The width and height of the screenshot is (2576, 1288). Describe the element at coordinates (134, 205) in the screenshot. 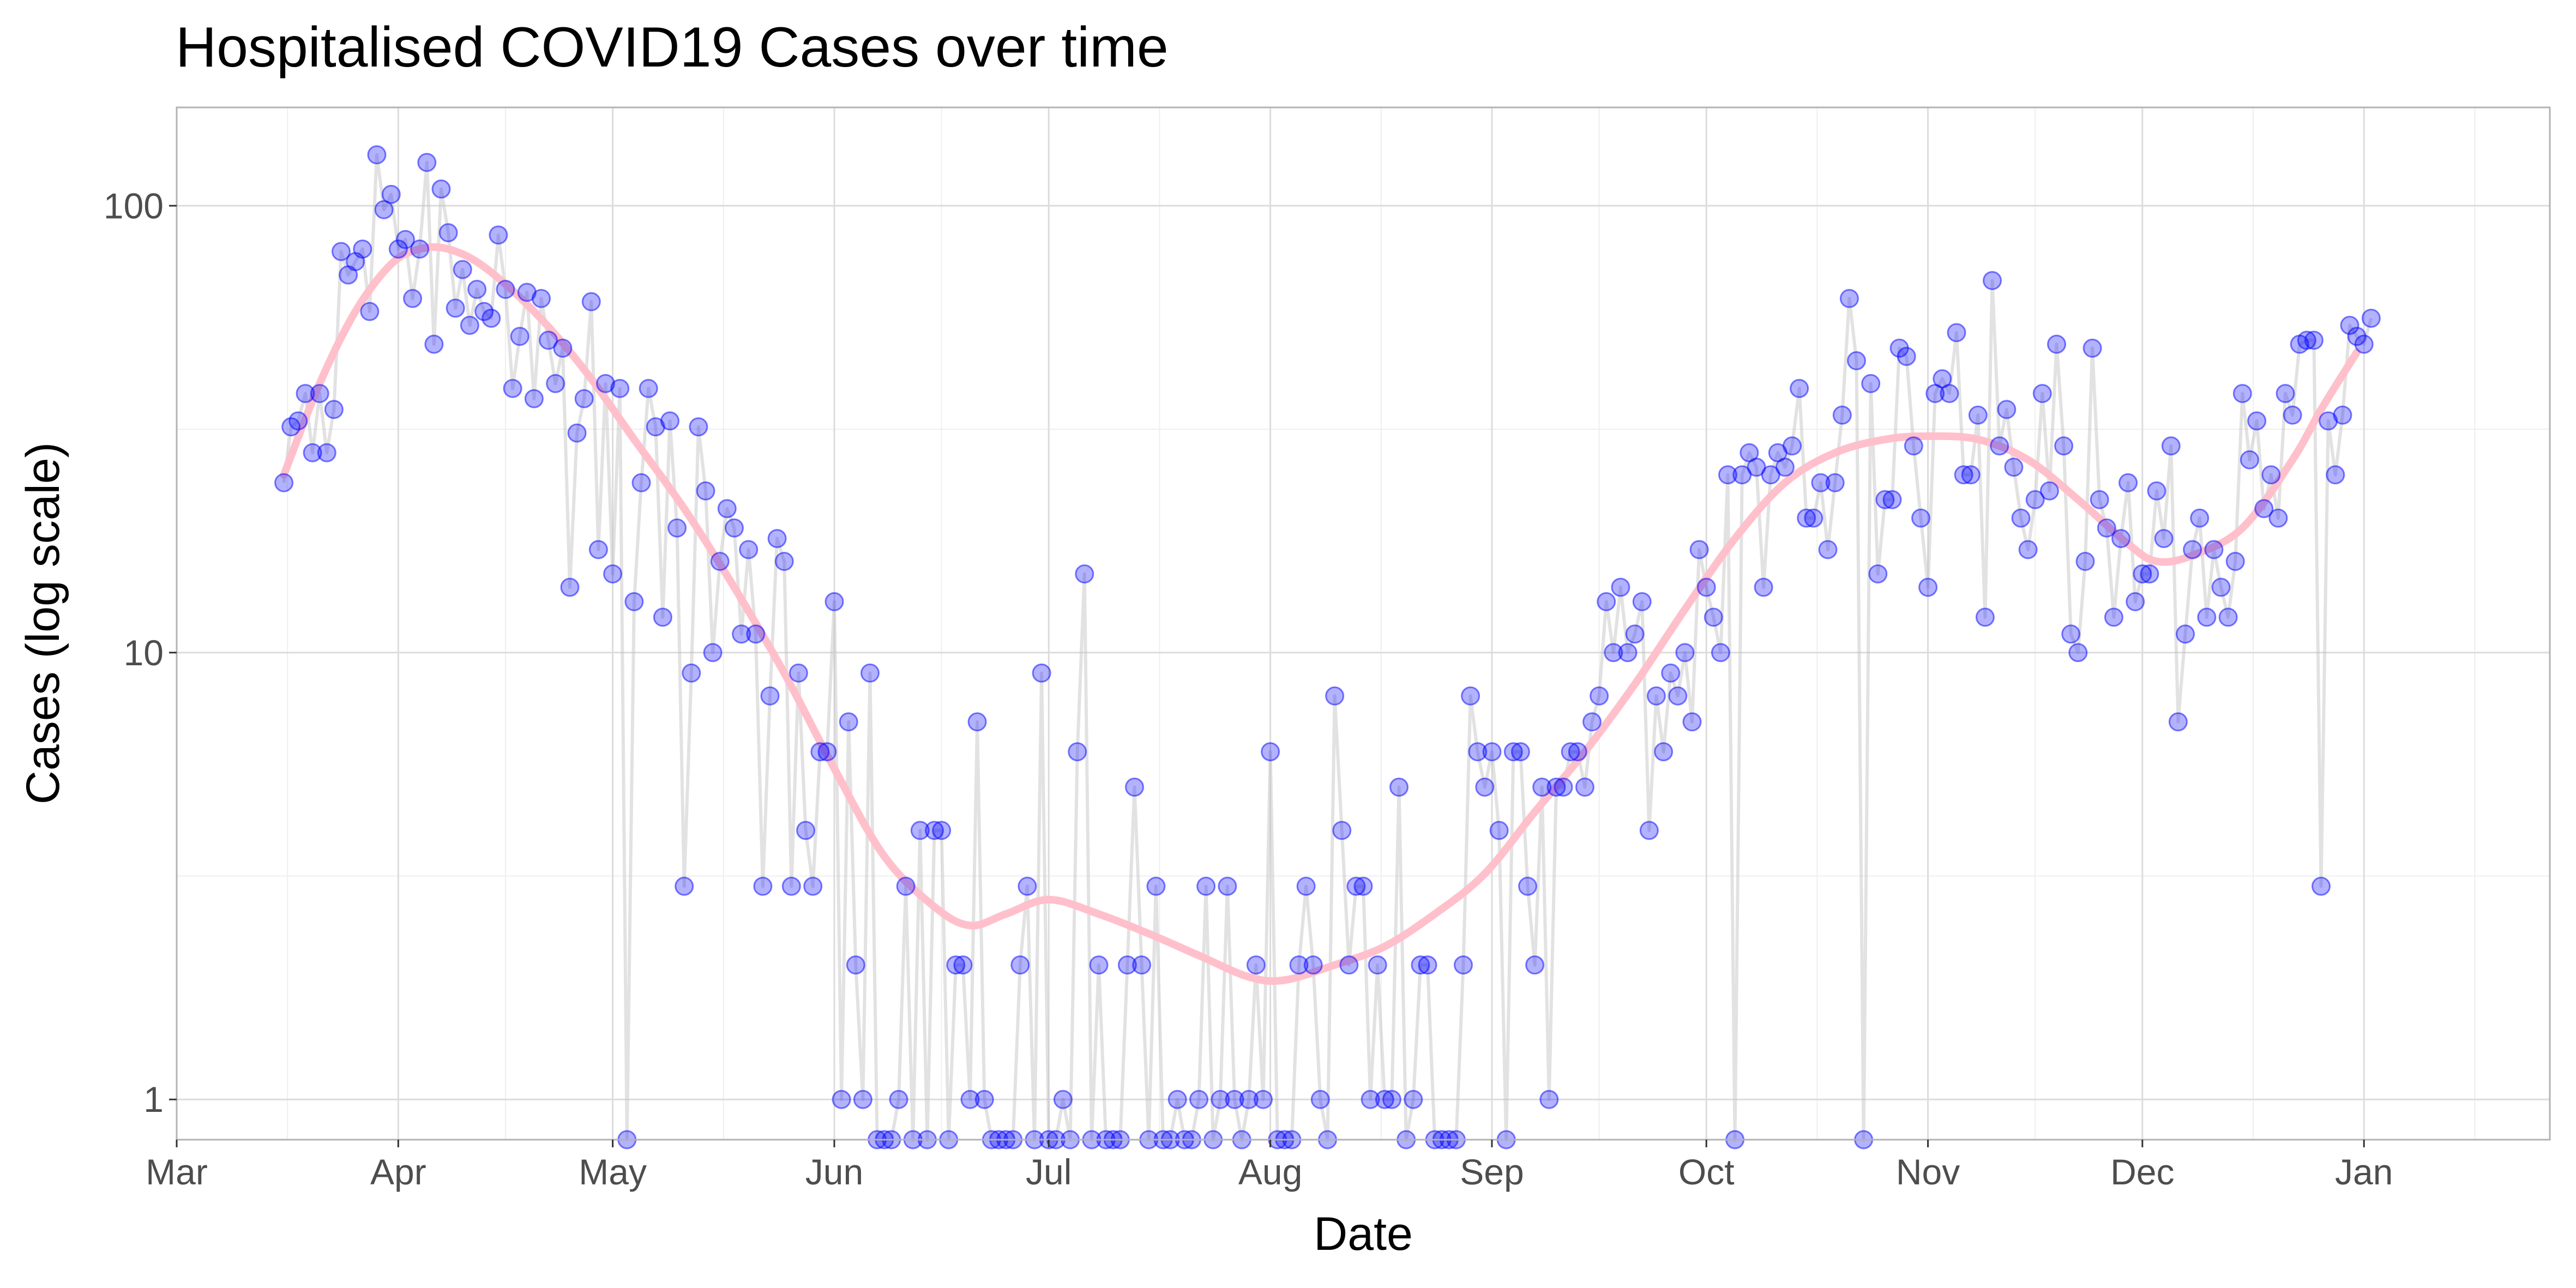

I see `y-tick-label: 100` at that location.